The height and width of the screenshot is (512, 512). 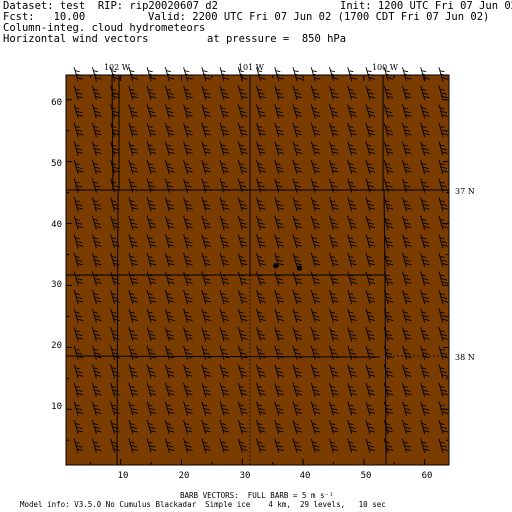 What do you see at coordinates (465, 191) in the screenshot?
I see `latitude-label: 37 N` at bounding box center [465, 191].